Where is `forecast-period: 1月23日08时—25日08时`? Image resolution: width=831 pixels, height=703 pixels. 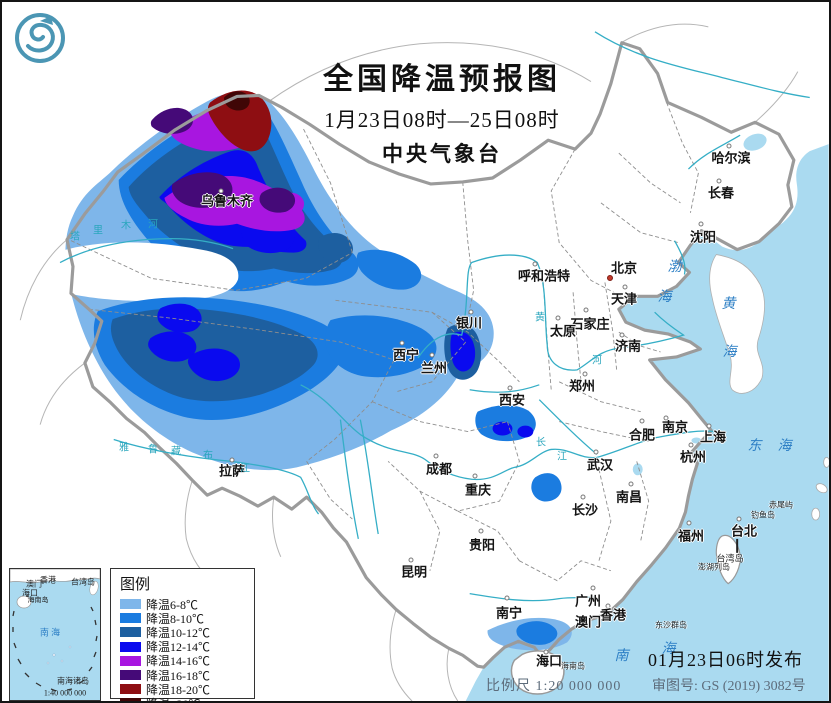 forecast-period: 1月23日08时—25日08时 is located at coordinates (442, 120).